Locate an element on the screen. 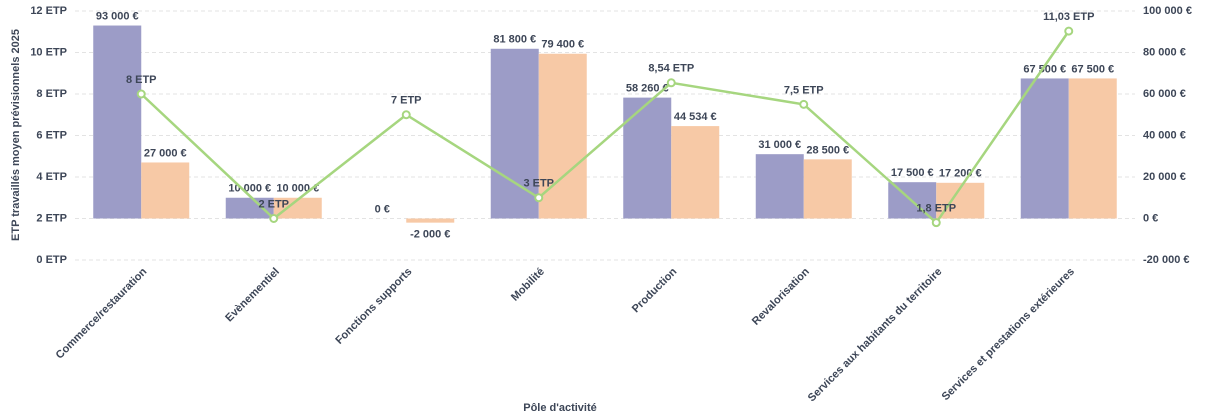  x-tick-label: Mobilité is located at coordinates (528, 285).